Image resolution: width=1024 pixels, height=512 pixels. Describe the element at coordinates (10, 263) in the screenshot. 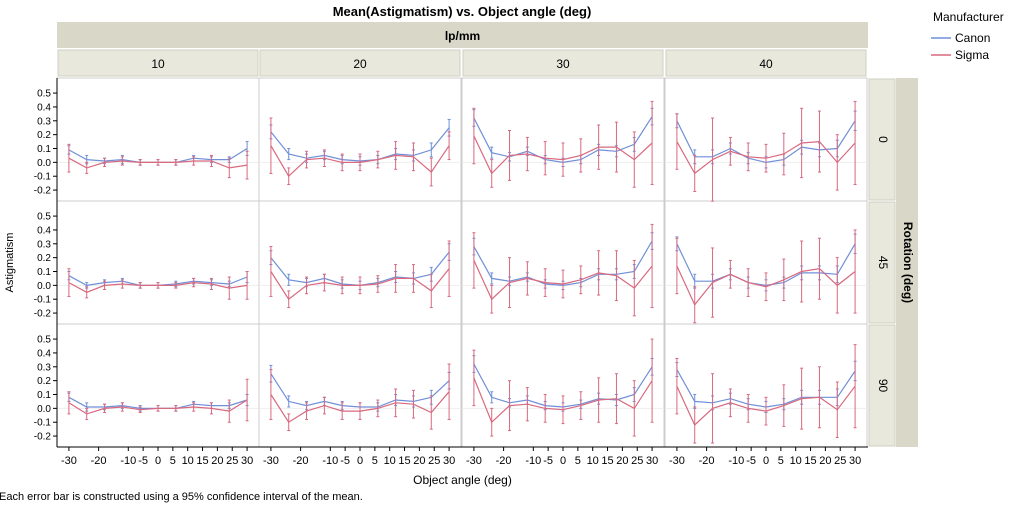

I see `y-axis-label: Astigmatism` at that location.